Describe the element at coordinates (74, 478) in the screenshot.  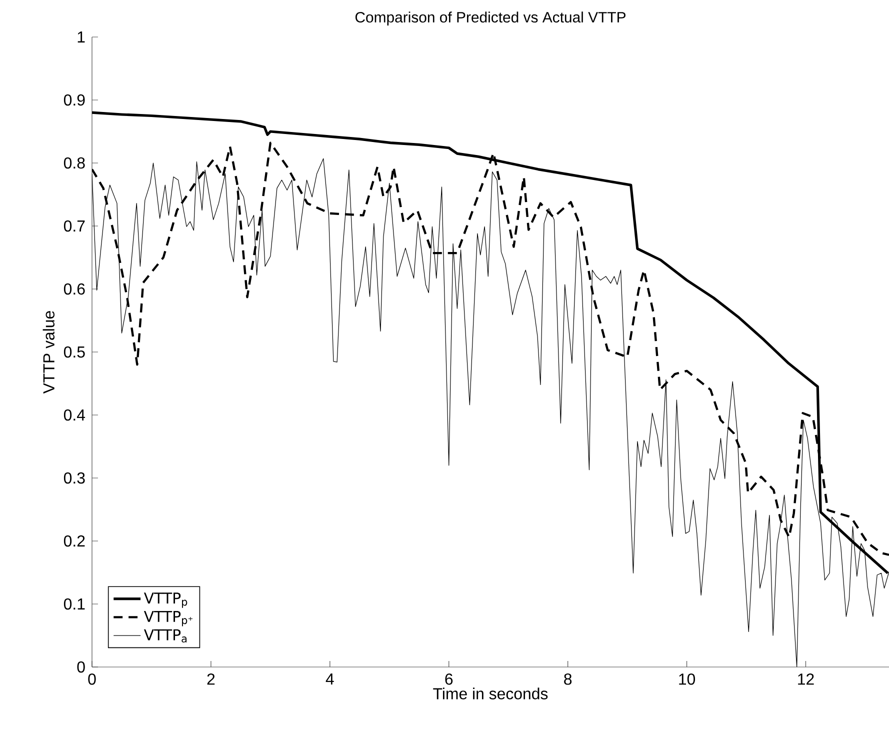
I see `y-tick-label: 0.3` at that location.